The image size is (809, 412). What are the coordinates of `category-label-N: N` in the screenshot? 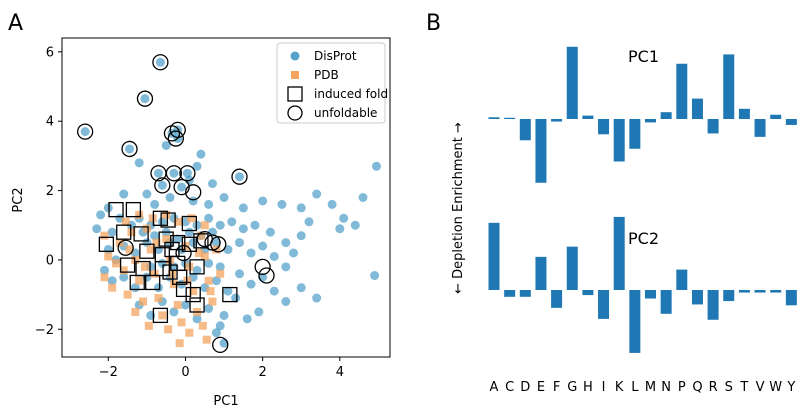 It's located at (666, 387).